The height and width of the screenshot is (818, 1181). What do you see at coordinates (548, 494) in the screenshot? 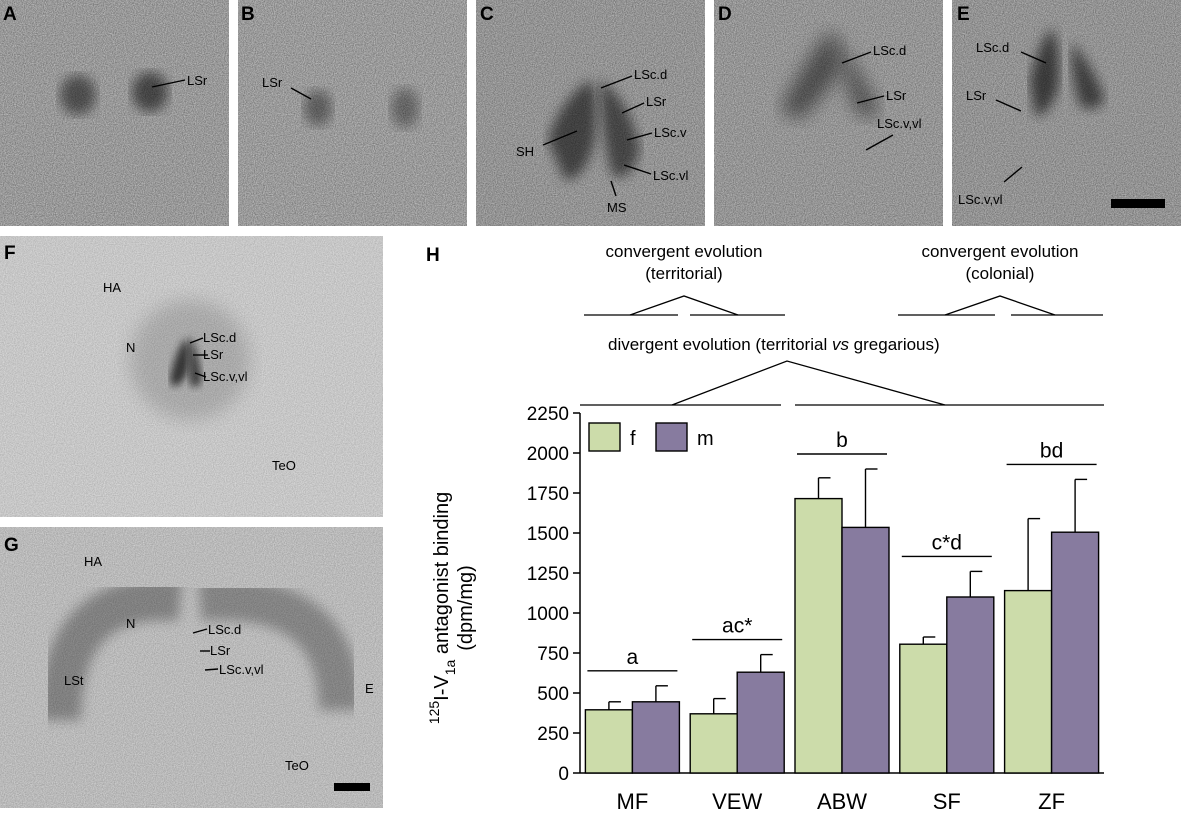
I see `y-tick-label: 1750` at bounding box center [548, 494].